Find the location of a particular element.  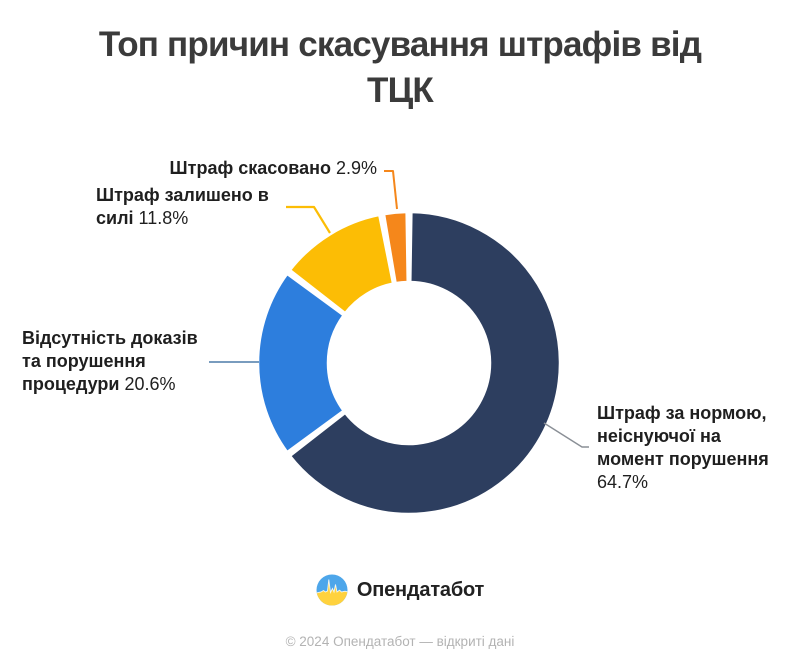

callout-nonexistent-norm-line3: момент порушення is located at coordinates (683, 459).